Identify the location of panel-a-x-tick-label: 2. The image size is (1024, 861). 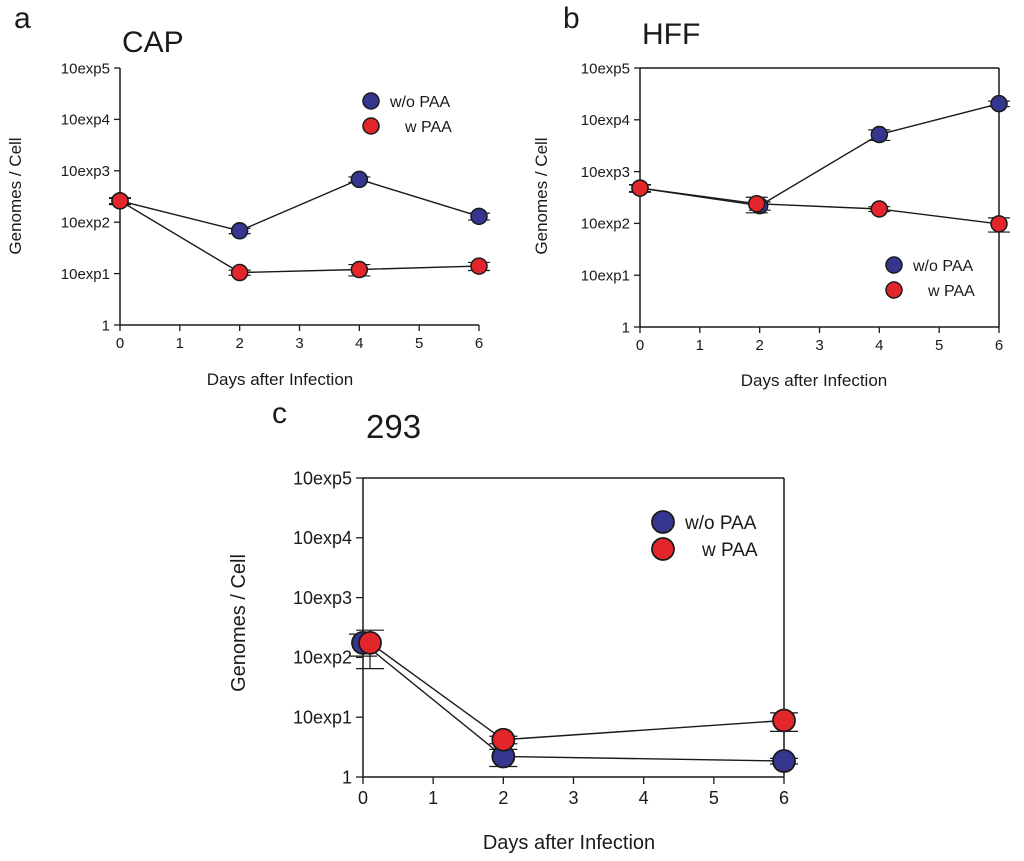
(239, 343).